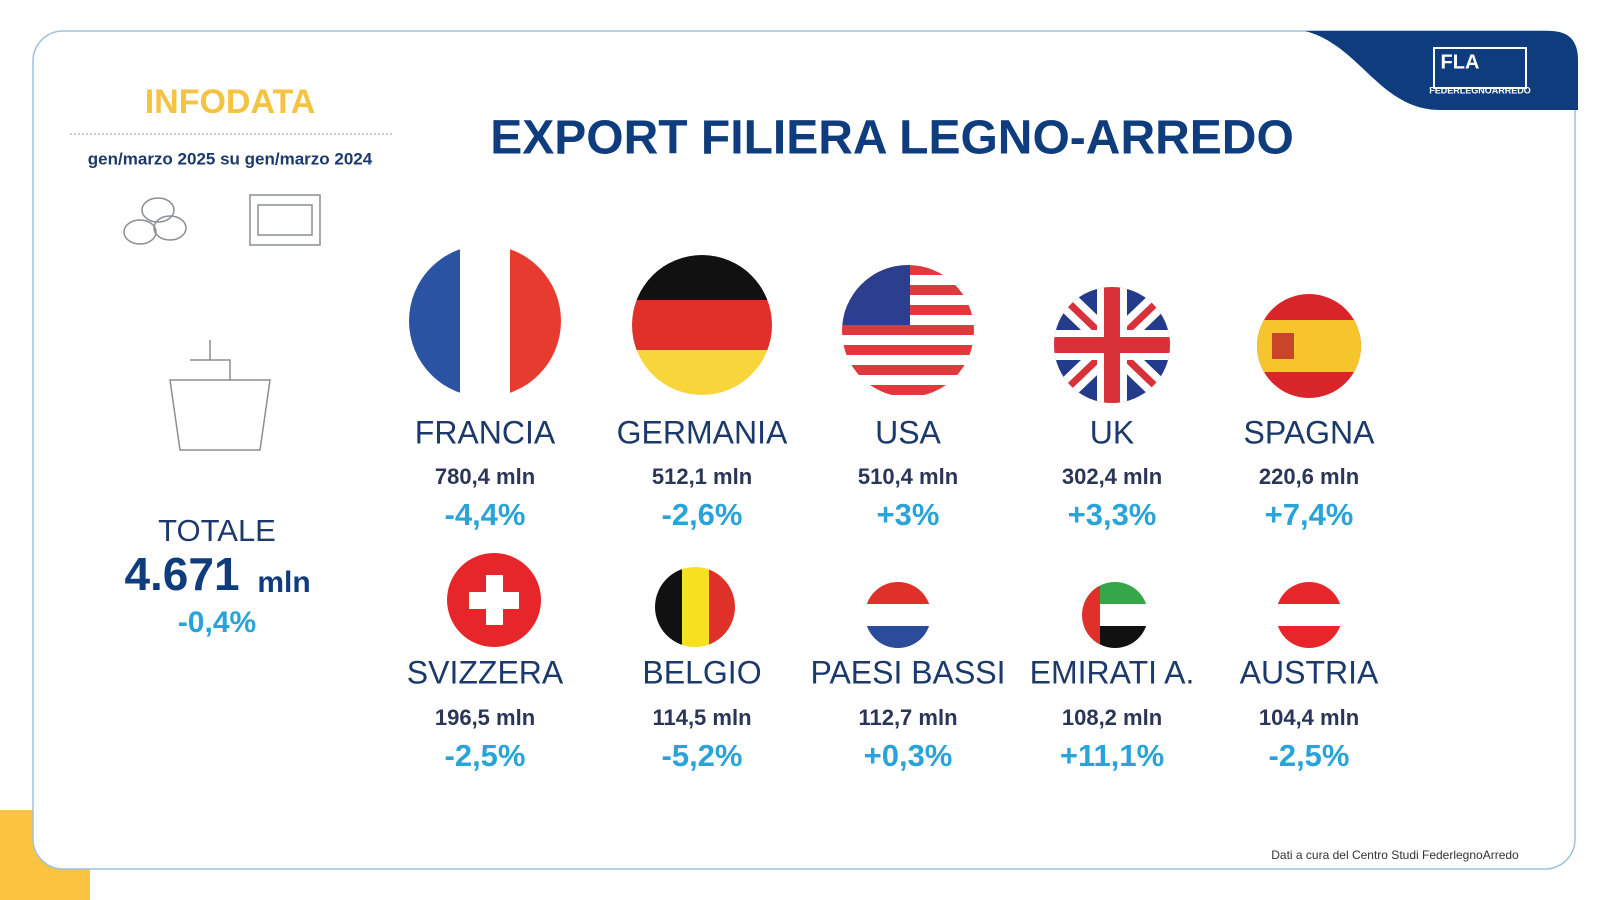 The image size is (1600, 900). I want to click on country-change: +11,1%, so click(1112, 755).